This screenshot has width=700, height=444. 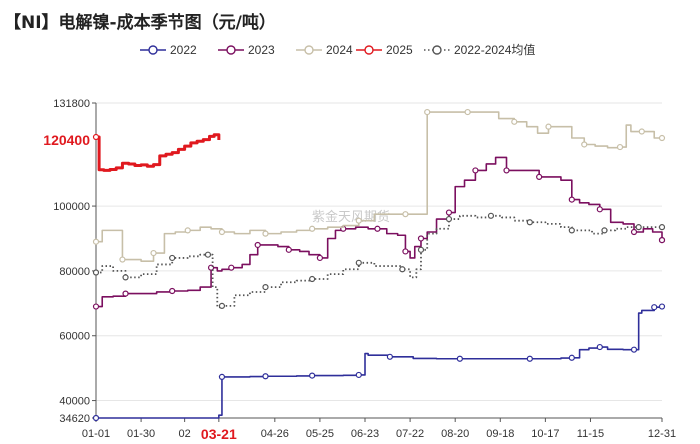 I want to click on legend-label: 2022-2024均值, so click(x=494, y=49).